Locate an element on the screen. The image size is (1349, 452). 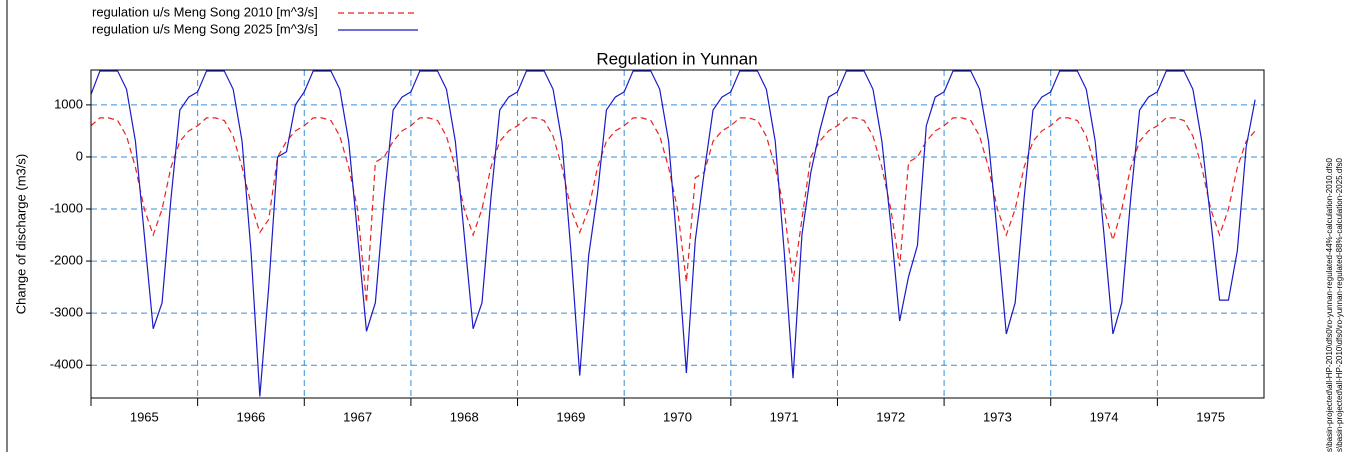
x-tick-label: 1967 is located at coordinates (357, 416).